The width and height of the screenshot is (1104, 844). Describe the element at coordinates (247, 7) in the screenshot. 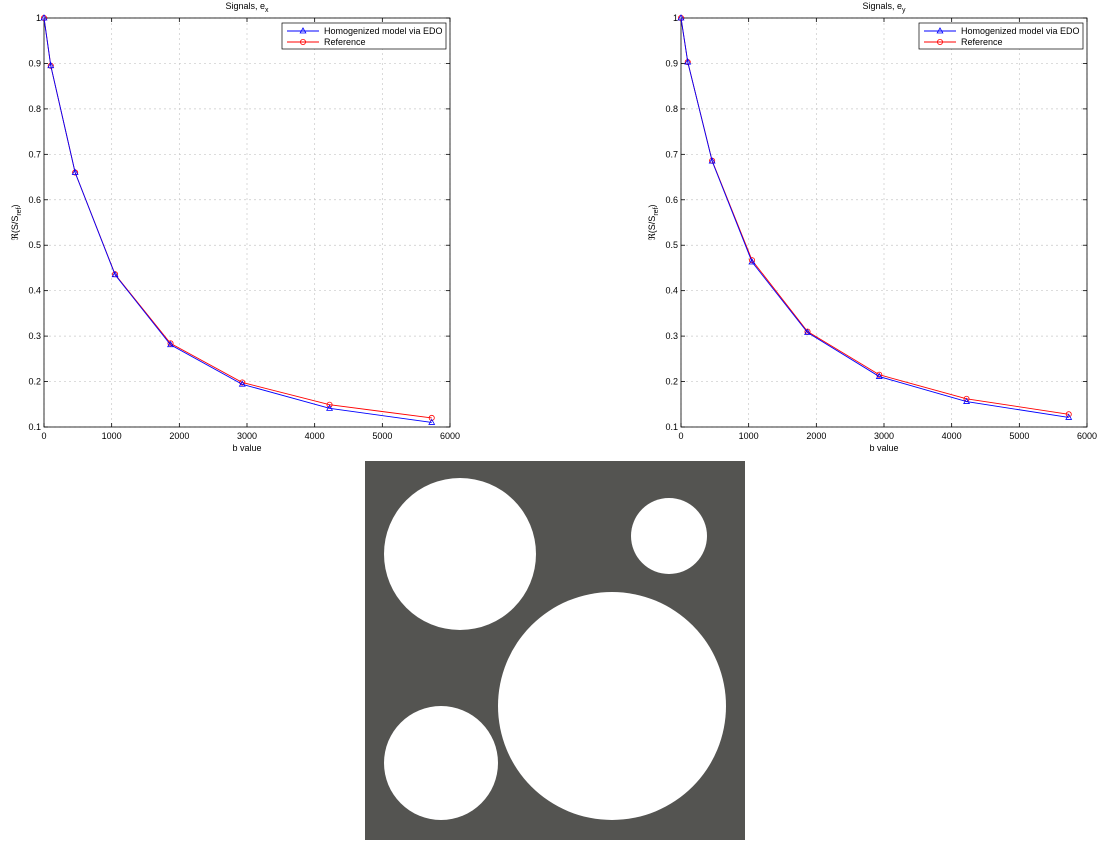

I see `chart-title: Signals, ex` at that location.